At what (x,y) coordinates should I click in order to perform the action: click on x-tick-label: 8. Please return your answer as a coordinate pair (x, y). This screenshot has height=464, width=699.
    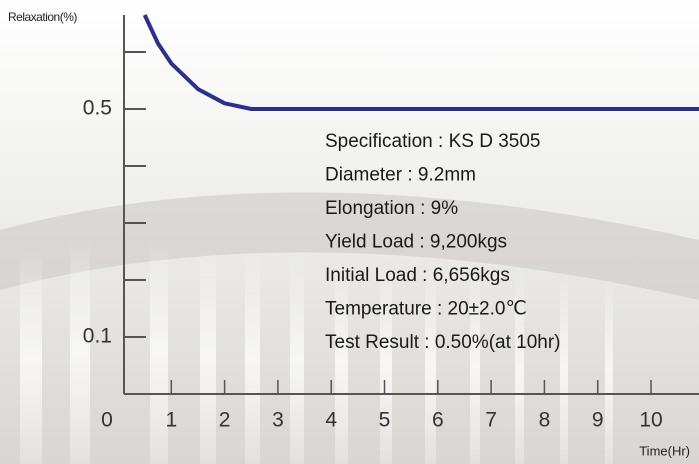
    Looking at the image, I should click on (545, 420).